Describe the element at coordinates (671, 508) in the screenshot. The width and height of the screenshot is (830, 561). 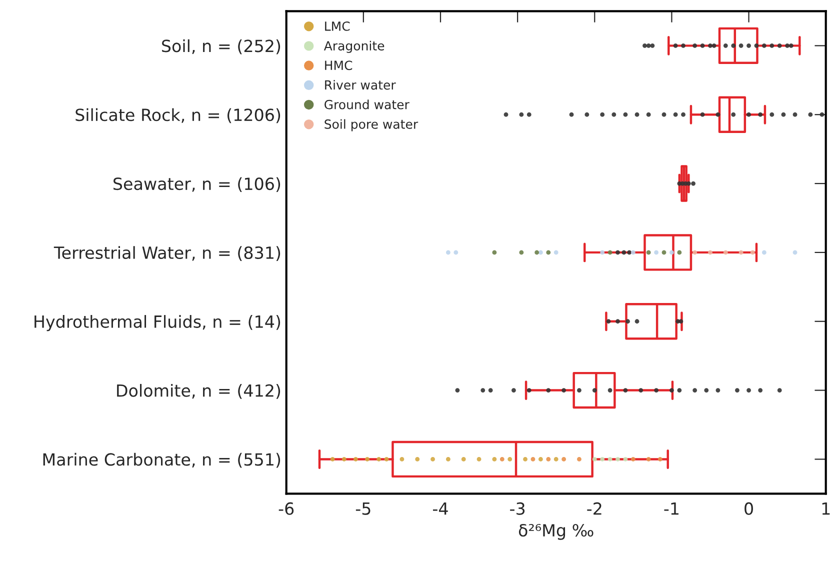
I see `x-tick-label: -1` at that location.